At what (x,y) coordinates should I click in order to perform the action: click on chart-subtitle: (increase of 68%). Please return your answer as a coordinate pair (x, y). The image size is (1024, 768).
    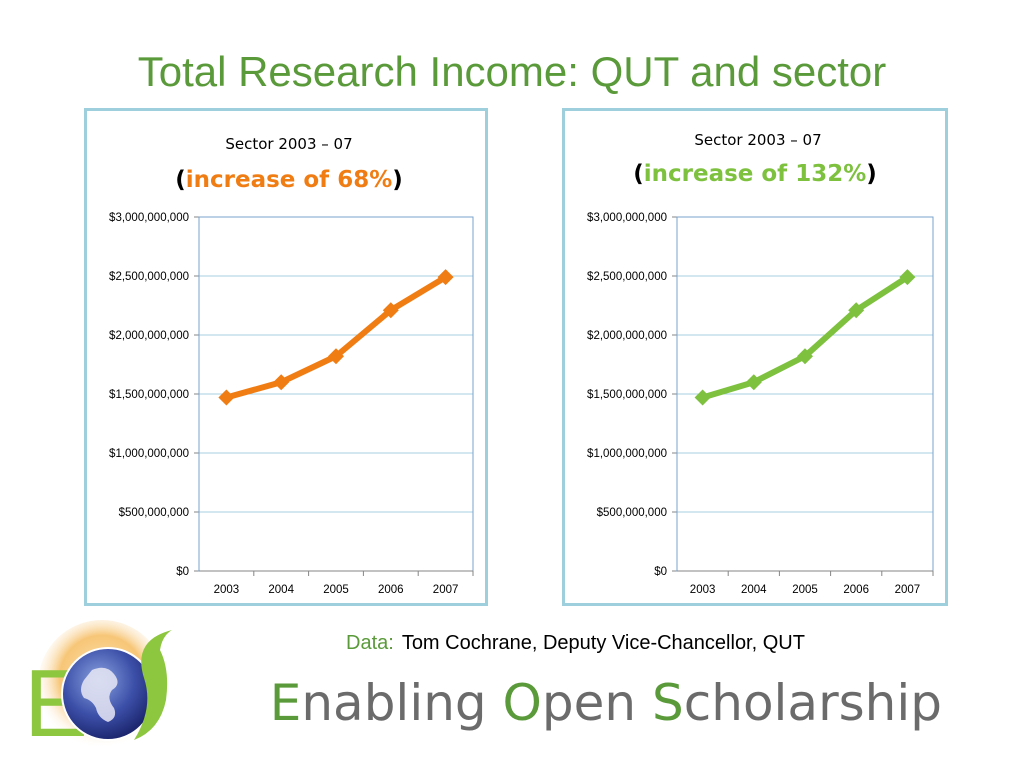
    Looking at the image, I should click on (289, 180).